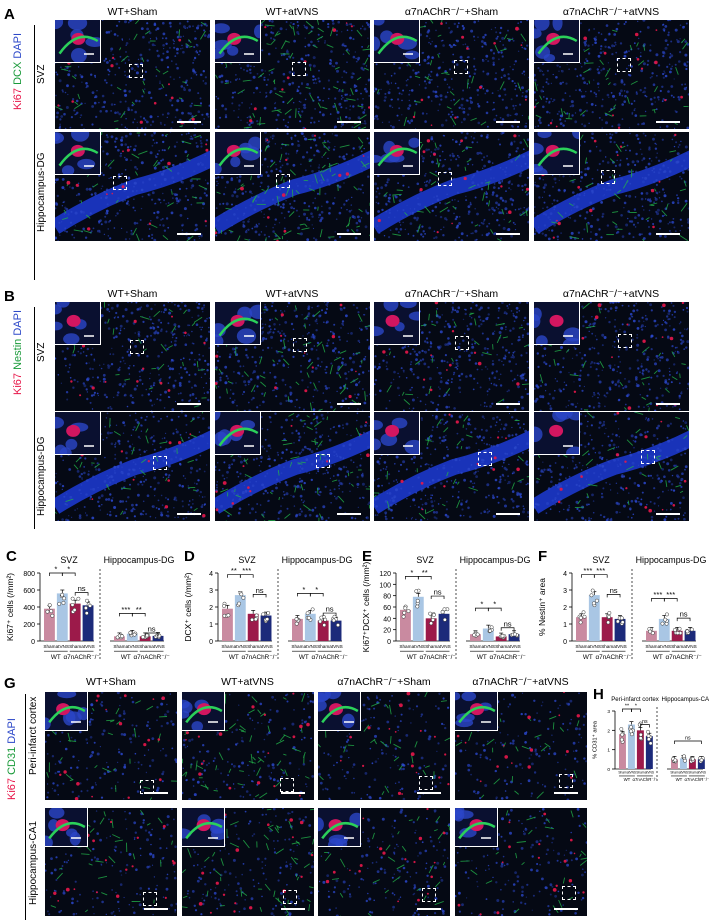  Describe the element at coordinates (41, 352) in the screenshot. I see `row-label-b-svz: SVZ` at that location.